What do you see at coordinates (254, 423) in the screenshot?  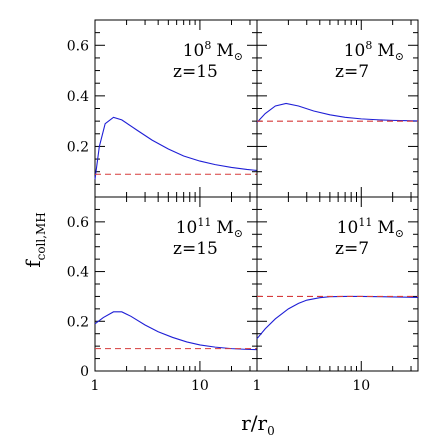 I see `x-axis-label-main: r/r` at bounding box center [254, 423].